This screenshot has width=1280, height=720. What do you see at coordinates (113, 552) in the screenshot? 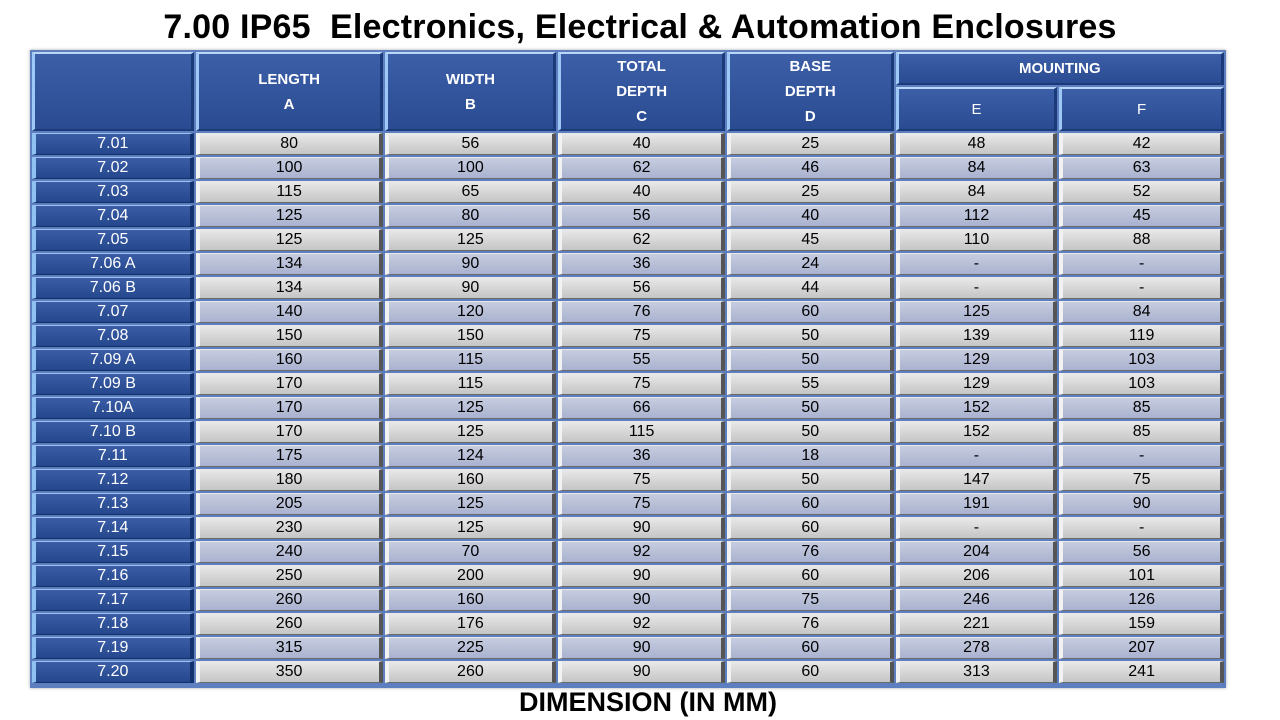
I see `cell-model: 7.15` at bounding box center [113, 552].